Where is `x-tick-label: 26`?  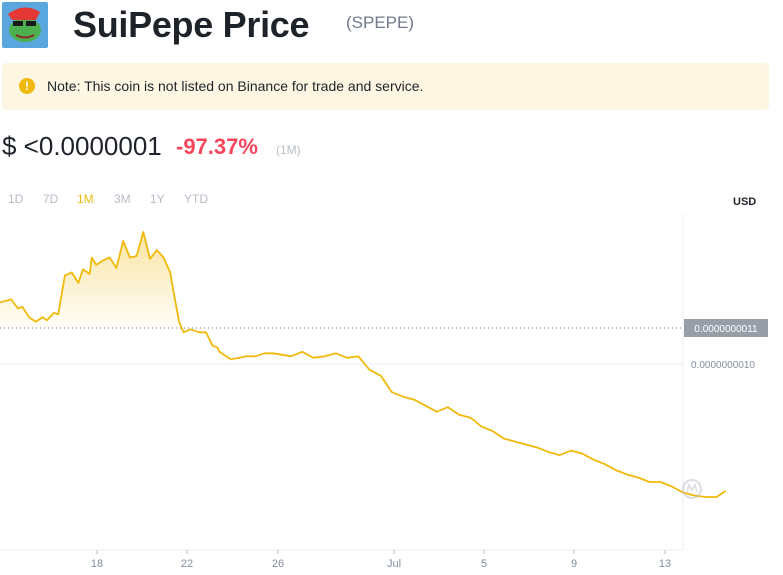
x-tick-label: 26 is located at coordinates (278, 564).